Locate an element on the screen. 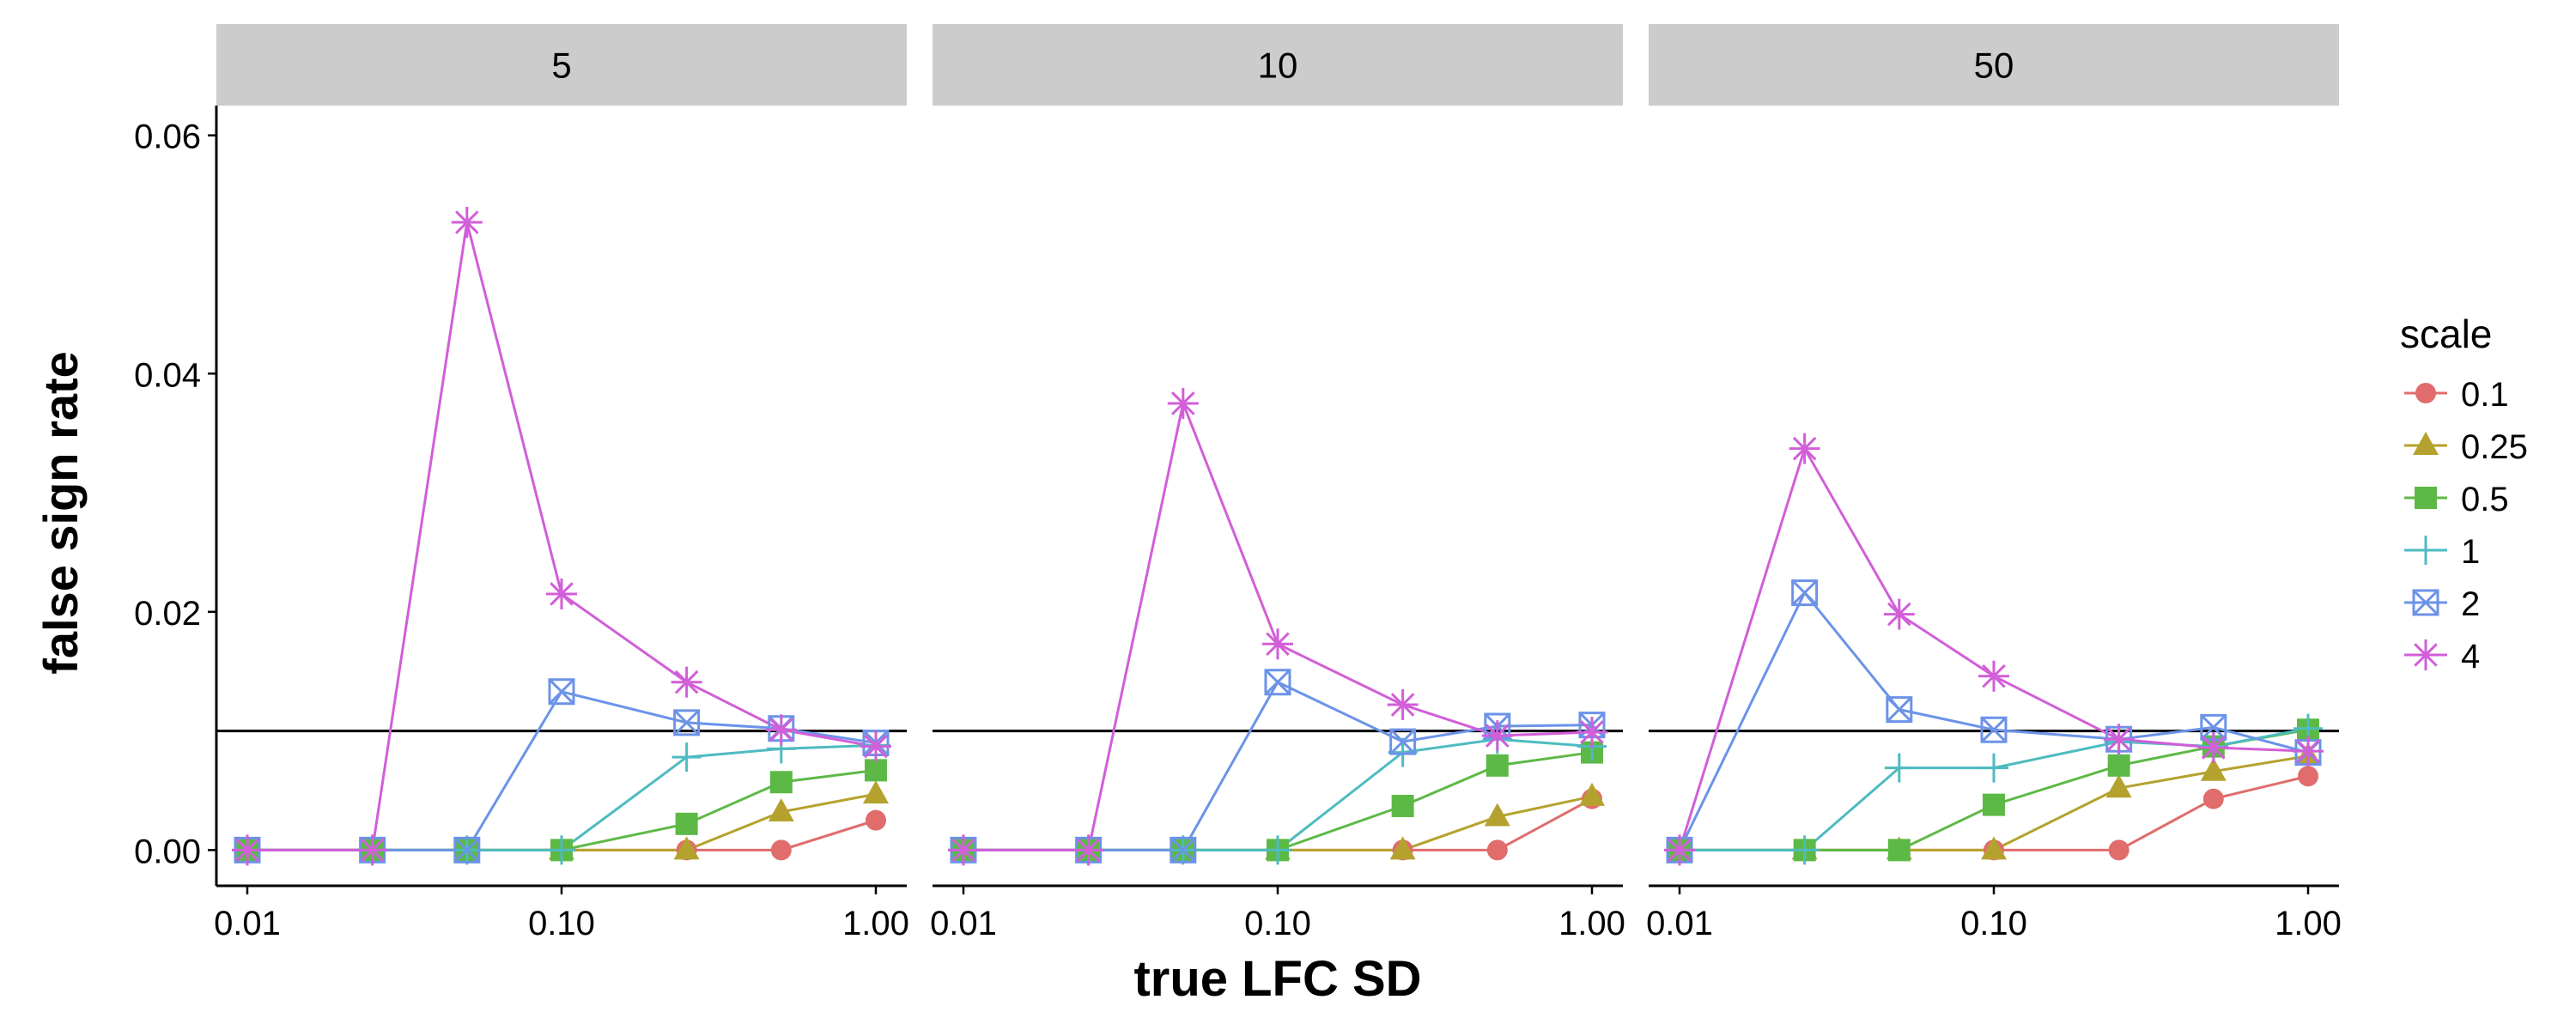 This screenshot has height=1030, width=2576. legend-label: 0.5 is located at coordinates (2485, 499).